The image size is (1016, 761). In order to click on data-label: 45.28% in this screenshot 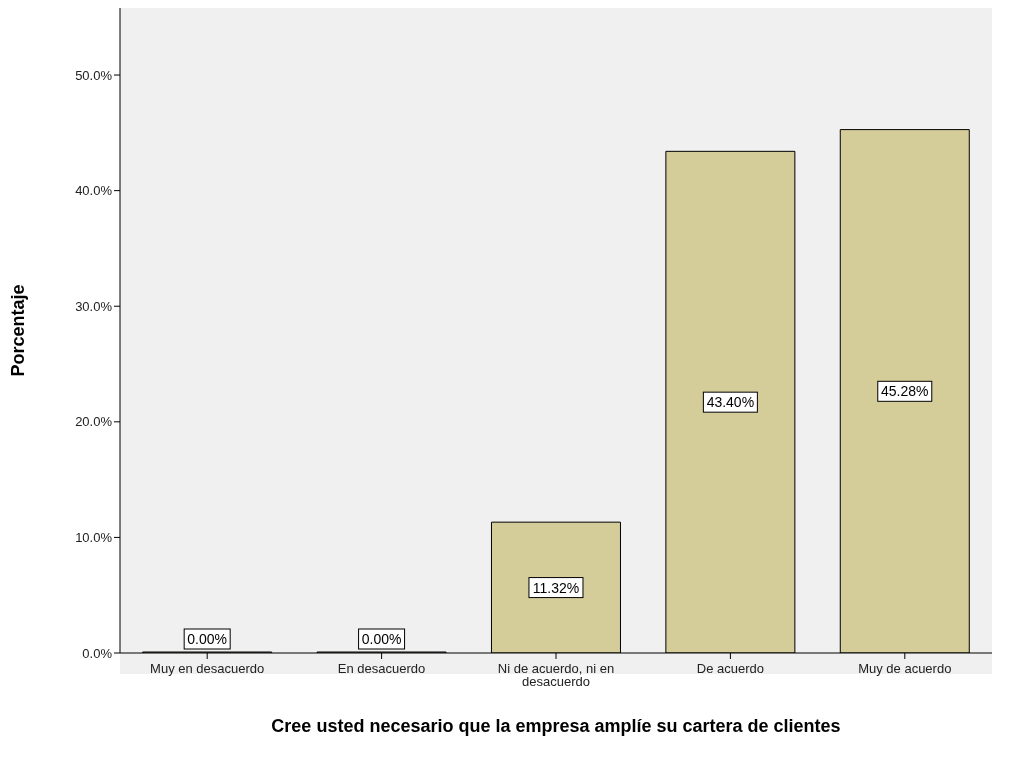, I will do `click(905, 391)`.